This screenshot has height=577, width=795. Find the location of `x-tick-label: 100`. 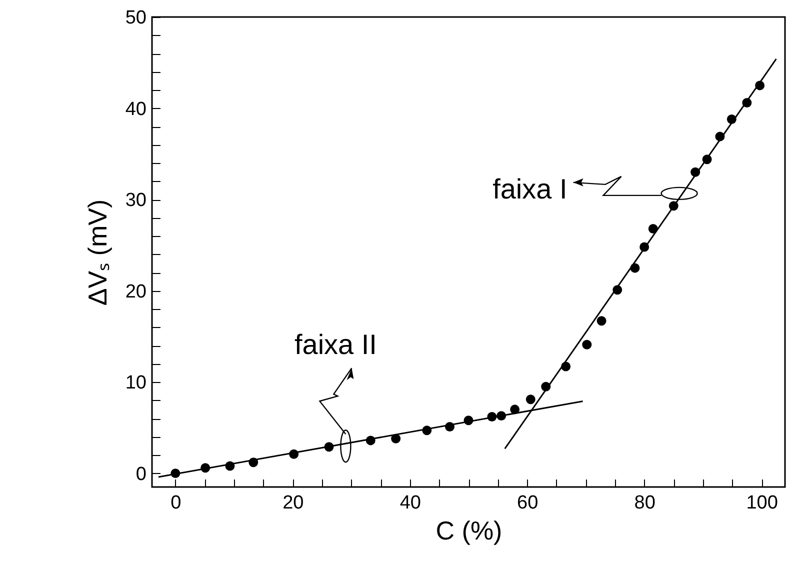

x-tick-label: 100 is located at coordinates (762, 503).